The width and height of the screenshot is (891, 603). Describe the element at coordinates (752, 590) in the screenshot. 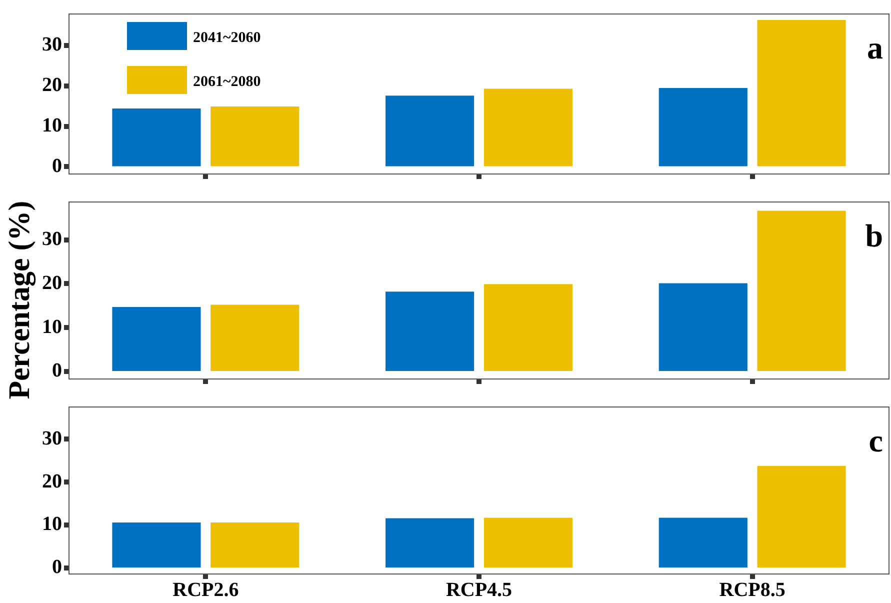

I see `x-tick-label: RCP8.5` at that location.